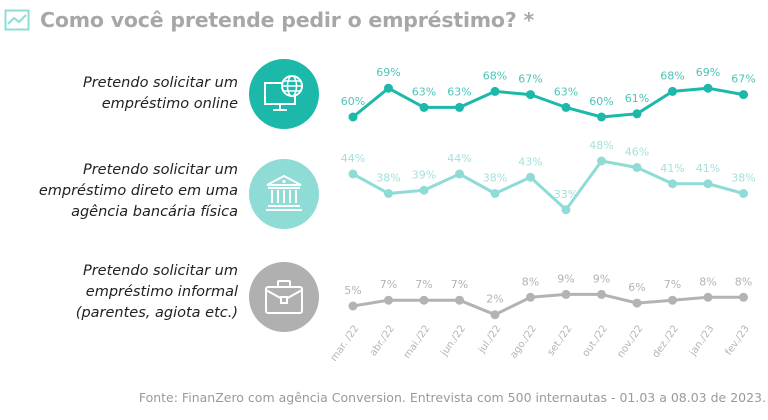 This screenshot has width=768, height=420. I want to click on bank-building-icon, so click(284, 194).